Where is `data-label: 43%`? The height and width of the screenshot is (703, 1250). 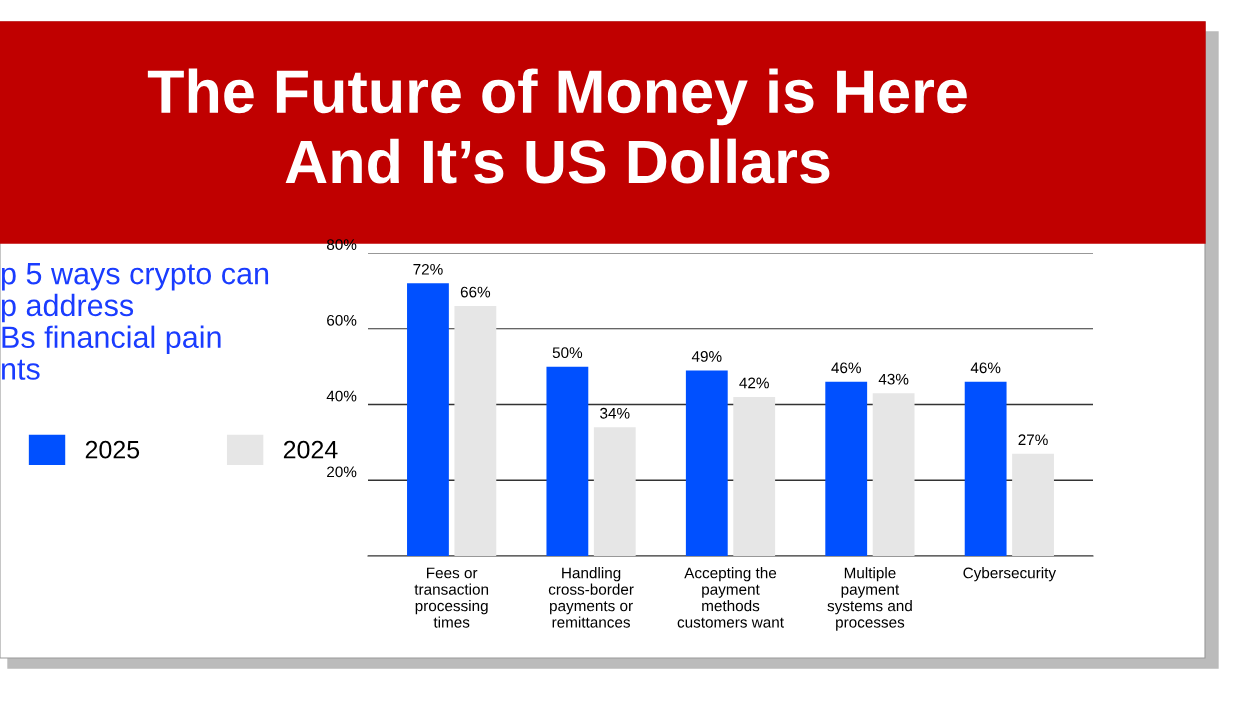 data-label: 43% is located at coordinates (893, 379).